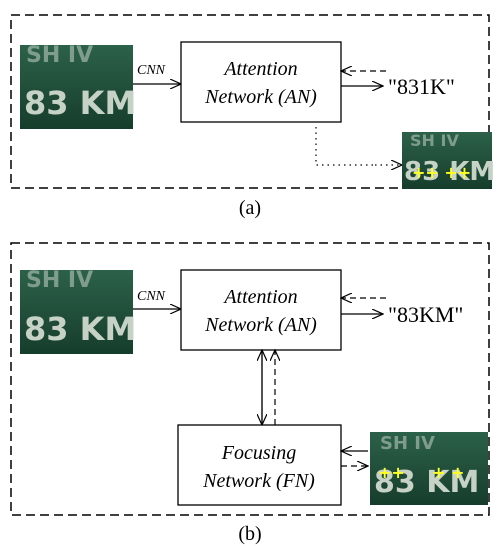 This screenshot has height=546, width=499. What do you see at coordinates (391, 472) in the screenshot?
I see `panel-b-focus-marks-1: ++` at bounding box center [391, 472].